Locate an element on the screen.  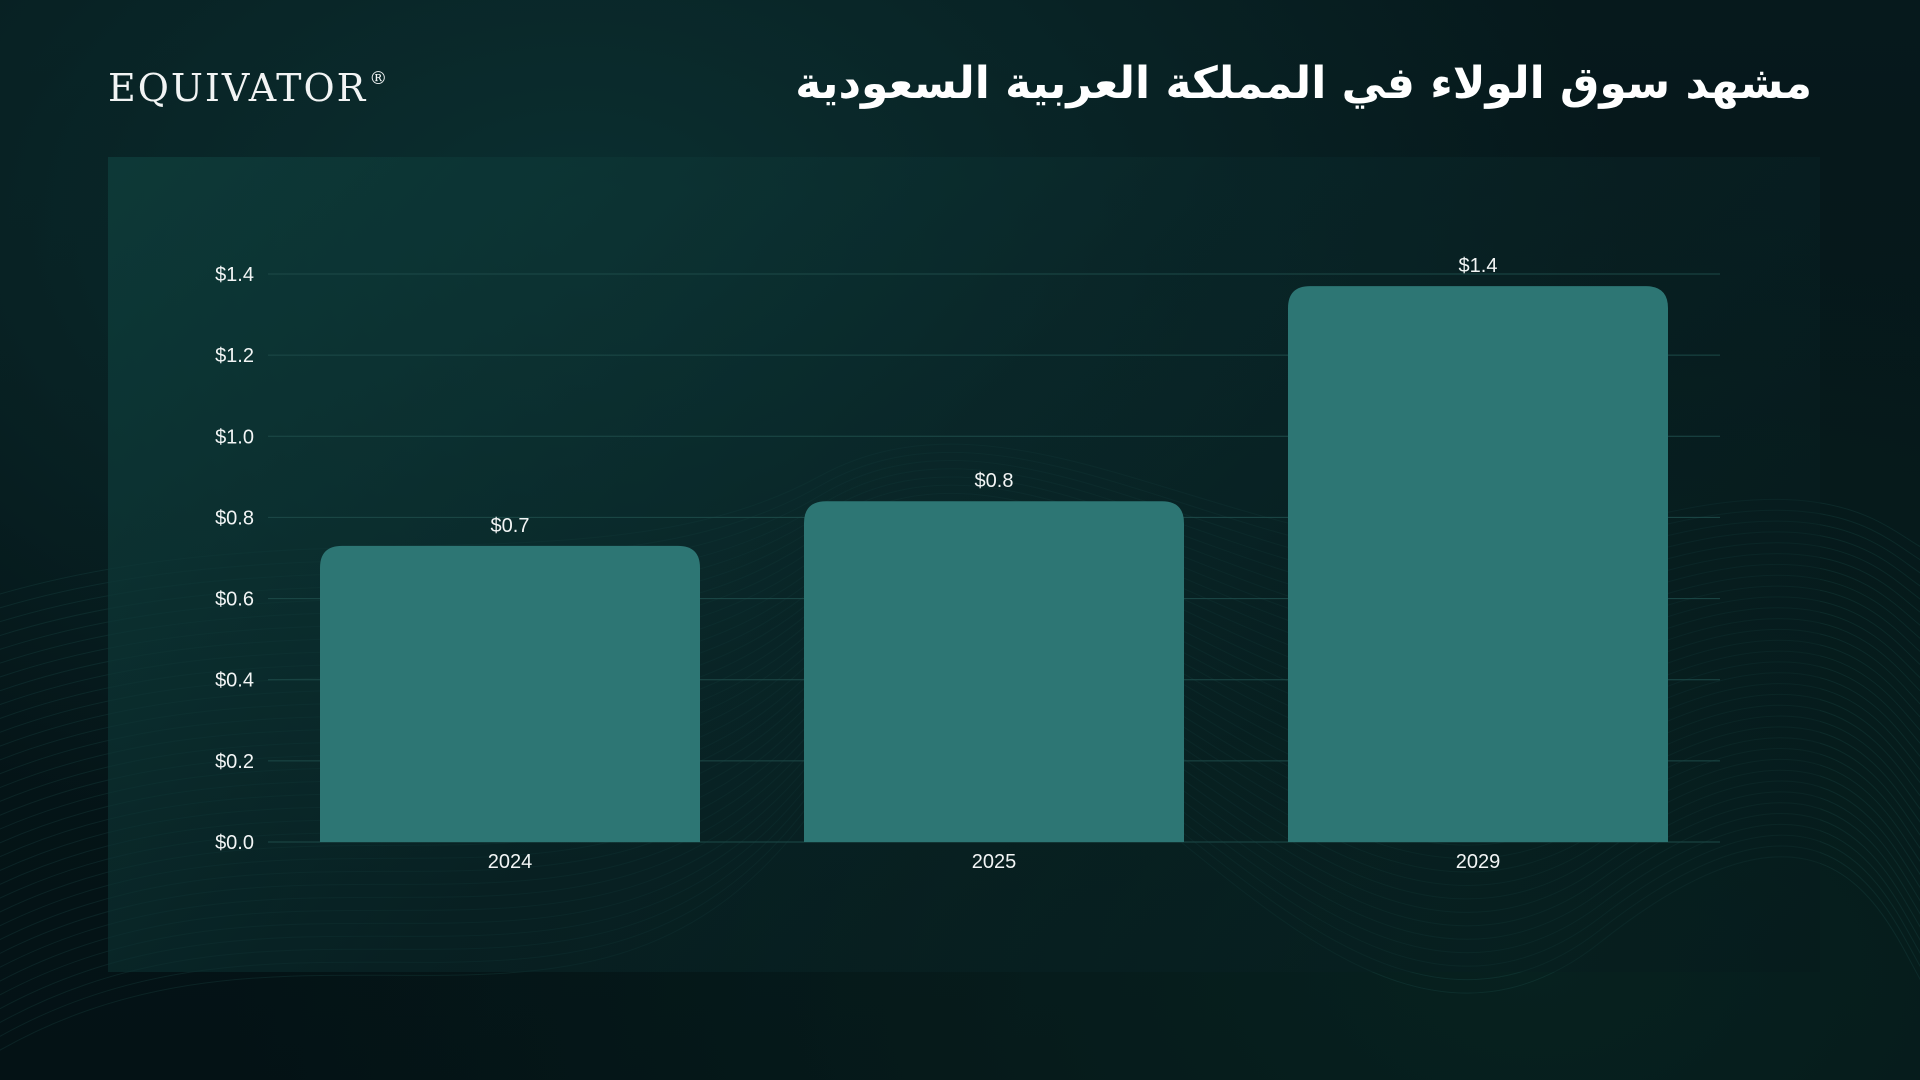
x-tick-label: 2029 is located at coordinates (1478, 862).